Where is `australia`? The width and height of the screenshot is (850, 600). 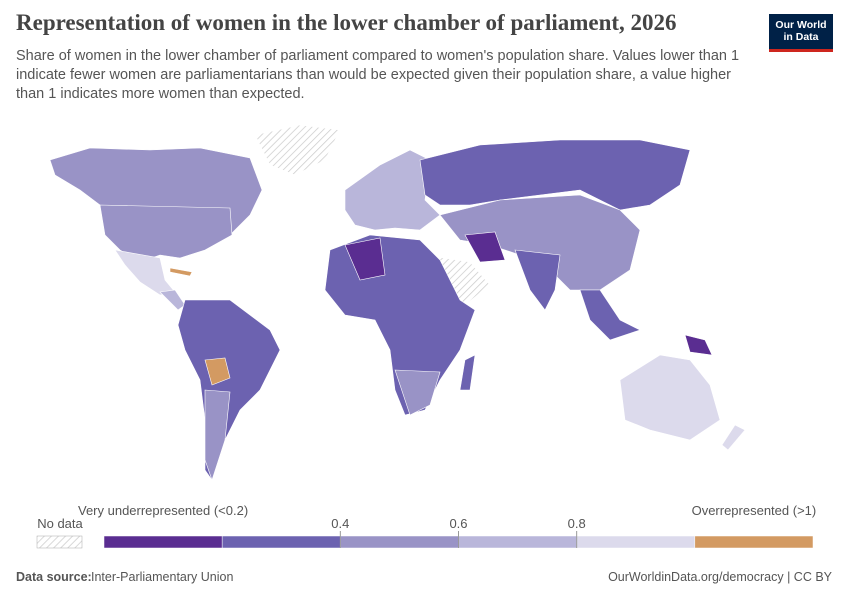
australia is located at coordinates (670, 397).